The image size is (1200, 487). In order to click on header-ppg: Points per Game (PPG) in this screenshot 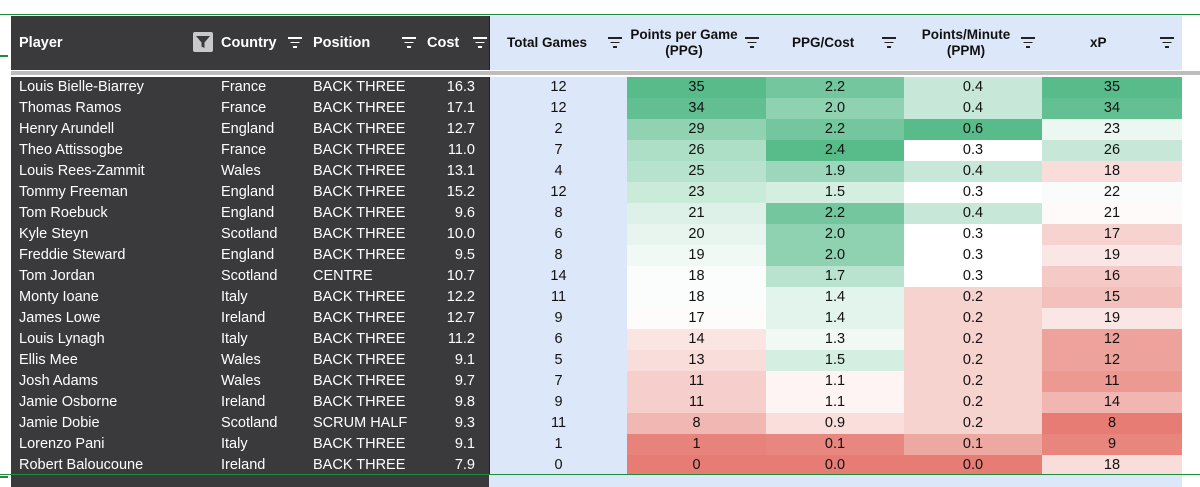, I will do `click(696, 43)`.